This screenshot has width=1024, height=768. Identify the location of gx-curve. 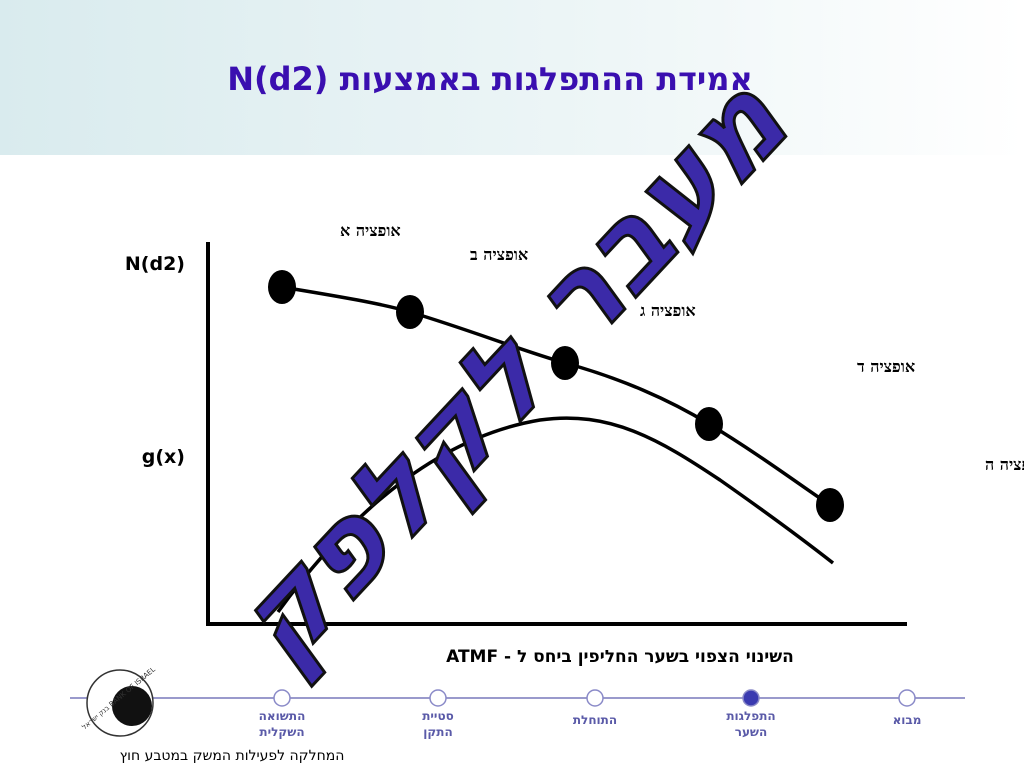
(555, 515).